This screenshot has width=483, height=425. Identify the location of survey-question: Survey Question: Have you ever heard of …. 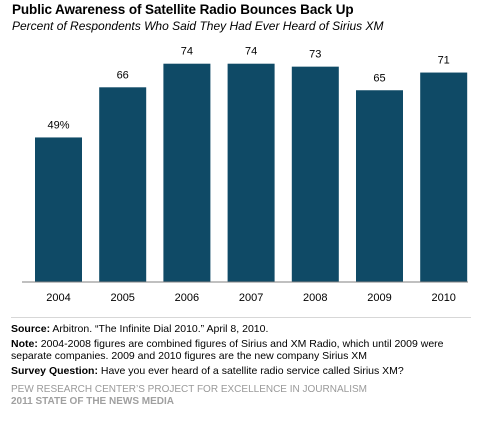
(241, 371).